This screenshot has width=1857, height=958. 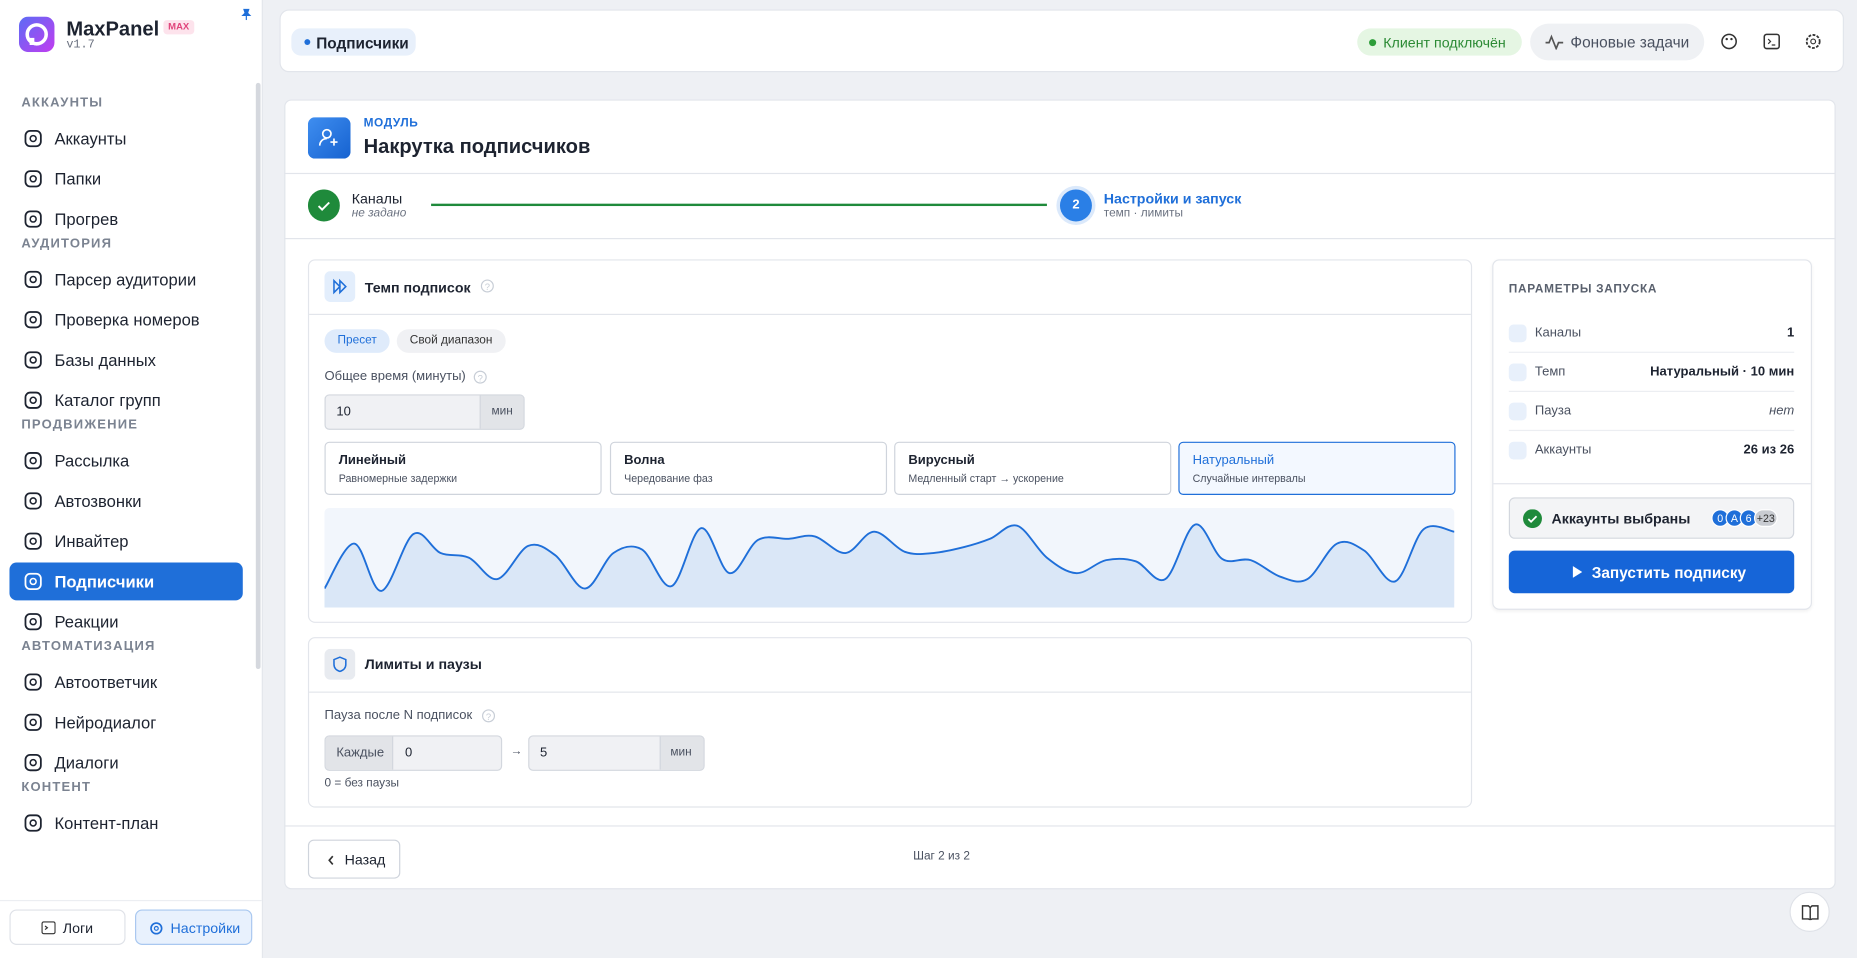 I want to click on settings-label: Настройки, so click(x=205, y=928).